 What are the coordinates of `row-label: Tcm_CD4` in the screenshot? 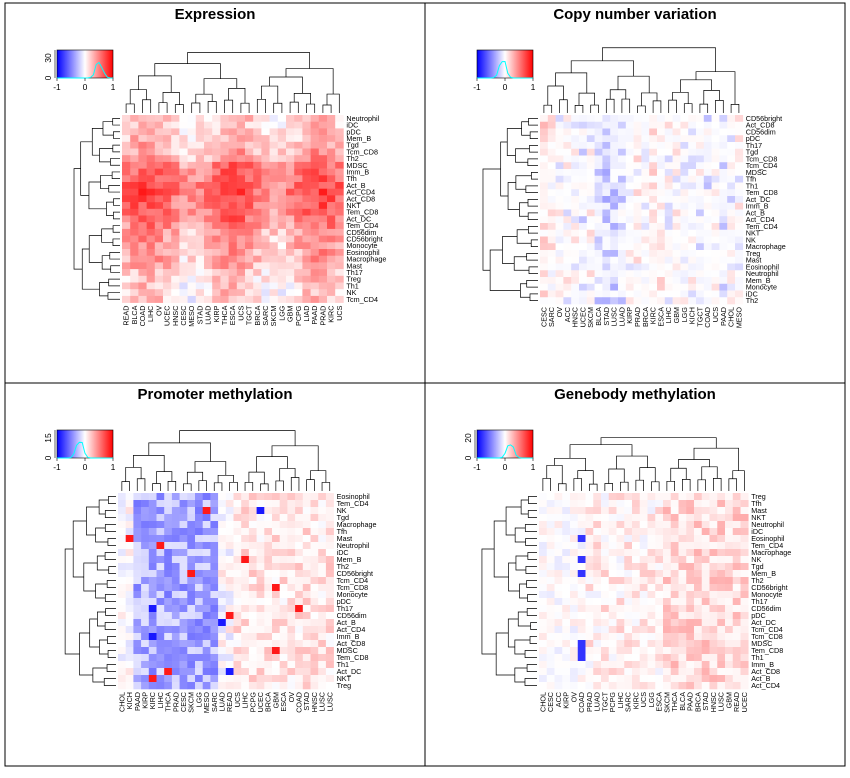 It's located at (767, 629).